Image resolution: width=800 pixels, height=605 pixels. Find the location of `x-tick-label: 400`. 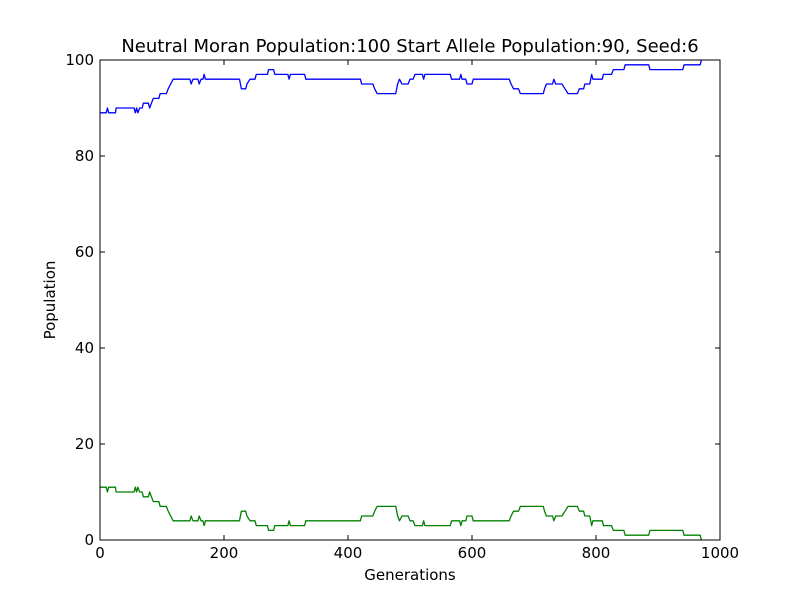

x-tick-label: 400 is located at coordinates (348, 553).